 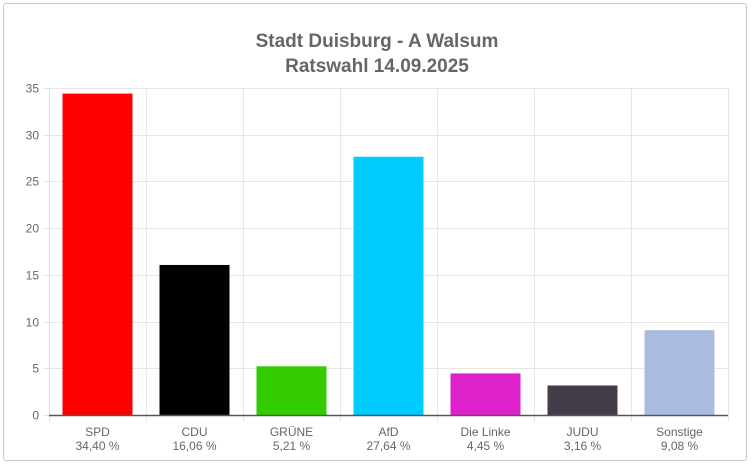 I want to click on x-value-label: 3,16 %, so click(x=583, y=446).